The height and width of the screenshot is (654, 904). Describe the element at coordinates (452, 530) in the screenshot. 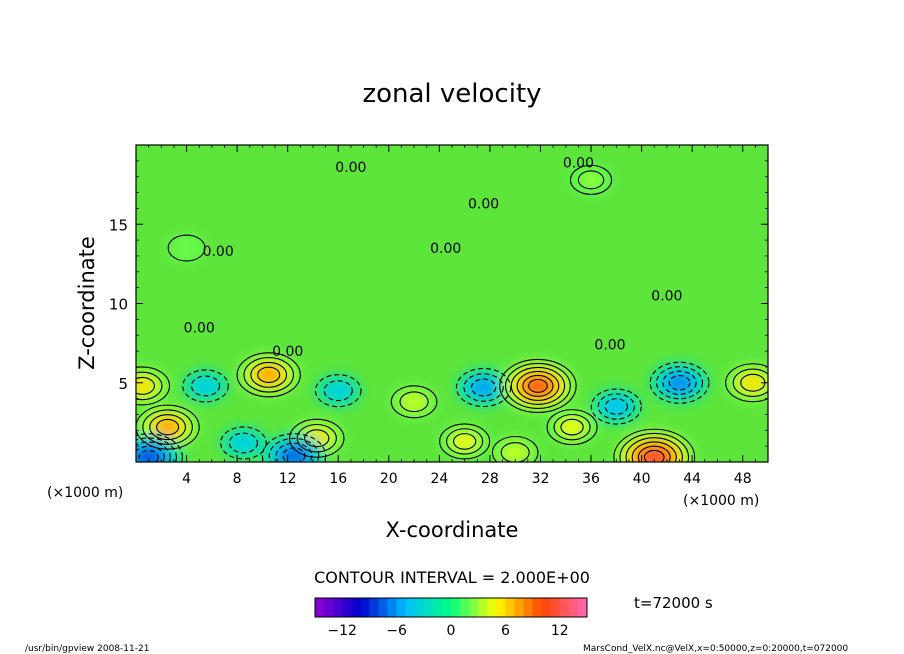

I see `x-axis-label: X-coordinate` at that location.